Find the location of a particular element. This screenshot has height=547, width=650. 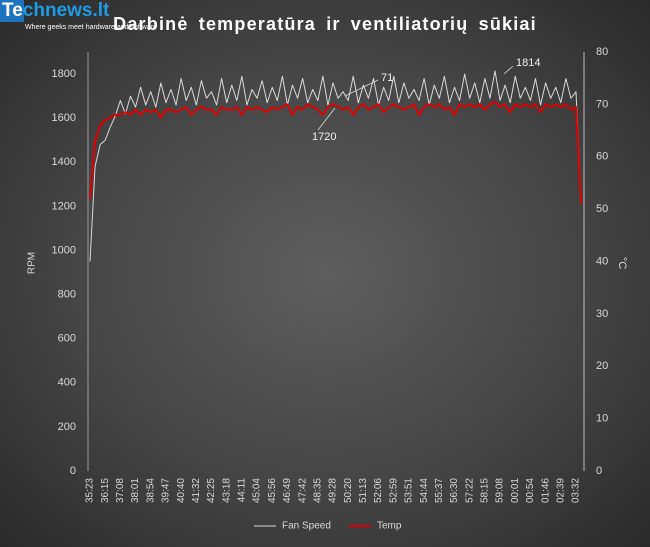

x-tick-label: 41:32 is located at coordinates (196, 490).